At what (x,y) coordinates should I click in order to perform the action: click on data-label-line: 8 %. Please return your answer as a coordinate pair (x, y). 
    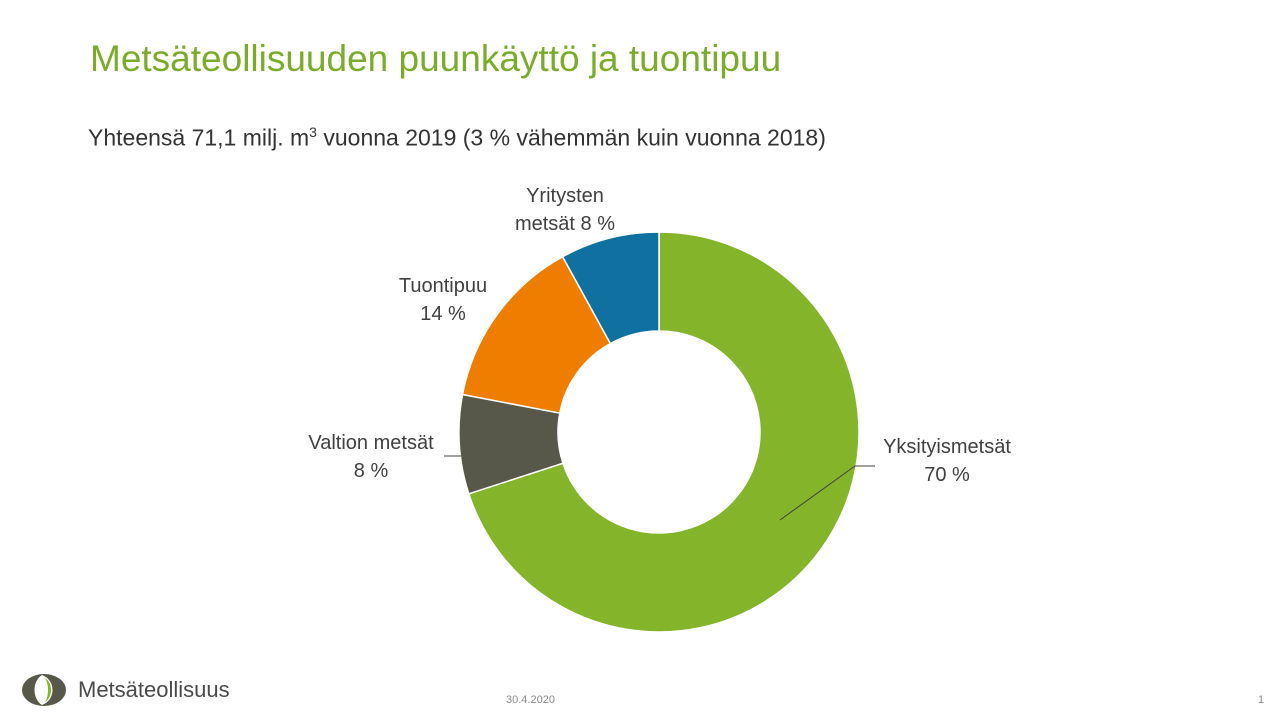
    Looking at the image, I should click on (371, 471).